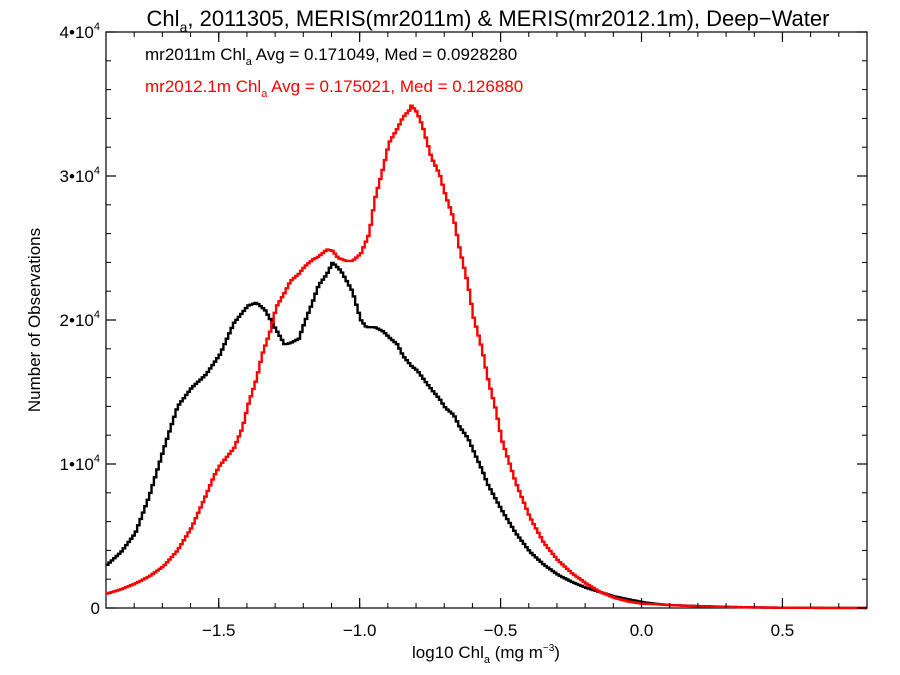 The width and height of the screenshot is (900, 675). I want to click on y-tick-label: 3•104, so click(80, 175).